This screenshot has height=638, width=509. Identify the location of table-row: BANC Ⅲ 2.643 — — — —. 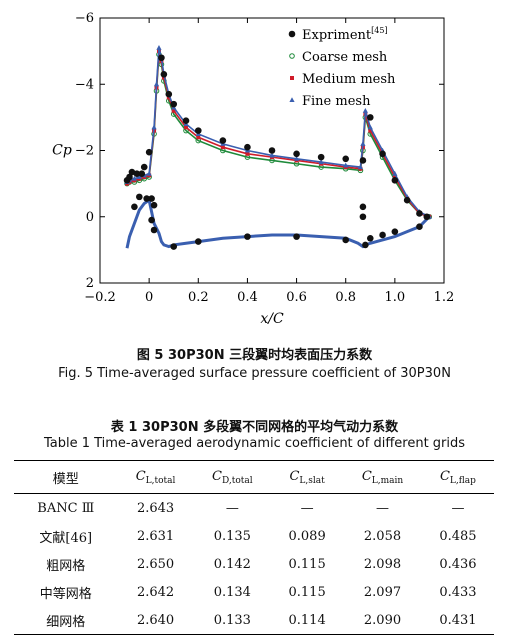
(254, 508).